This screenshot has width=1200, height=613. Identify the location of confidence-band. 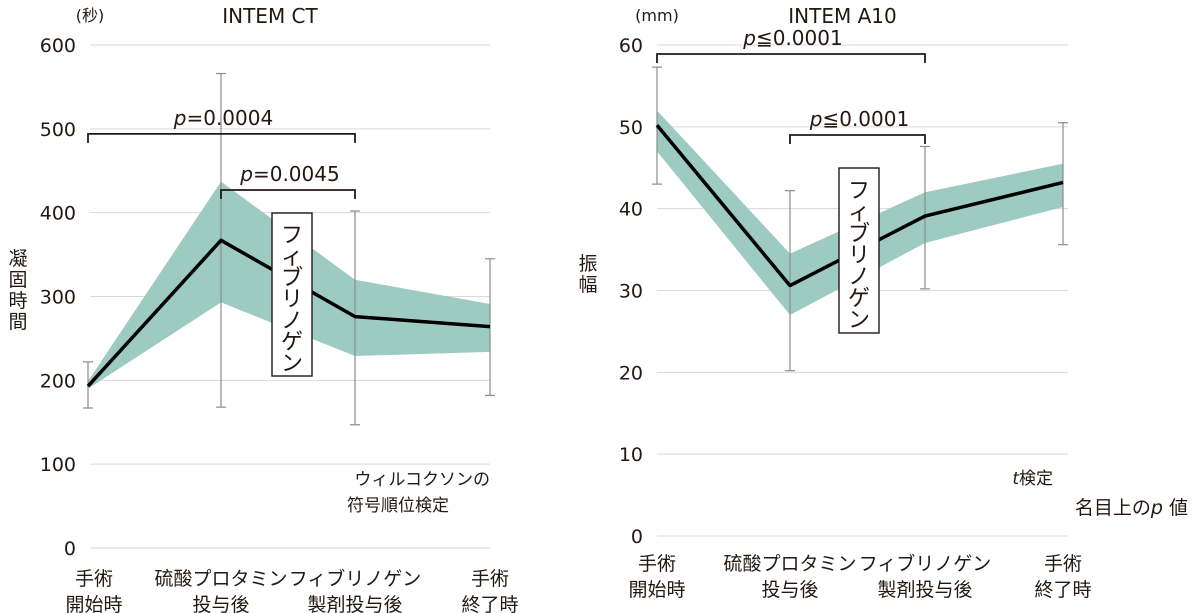
(860, 213).